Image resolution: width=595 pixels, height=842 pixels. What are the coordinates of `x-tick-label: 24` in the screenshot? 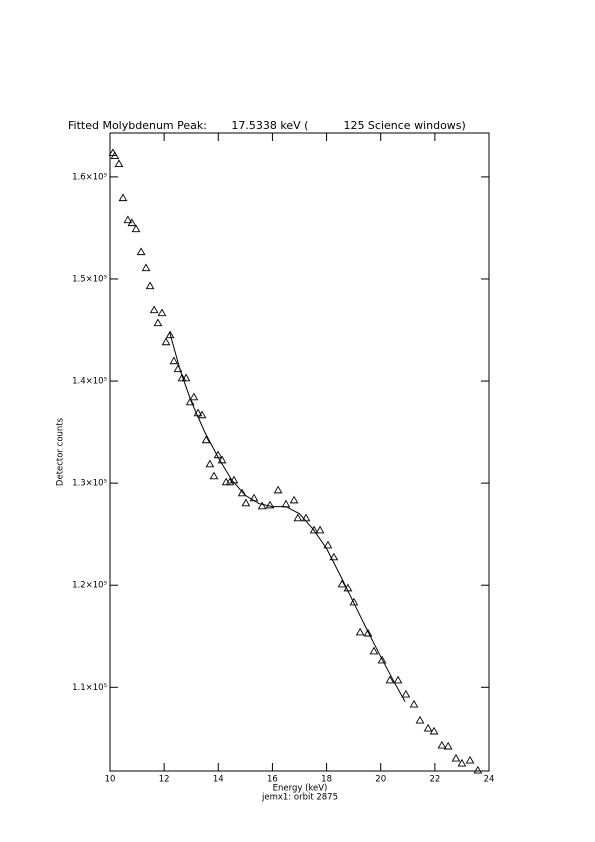 It's located at (489, 780).